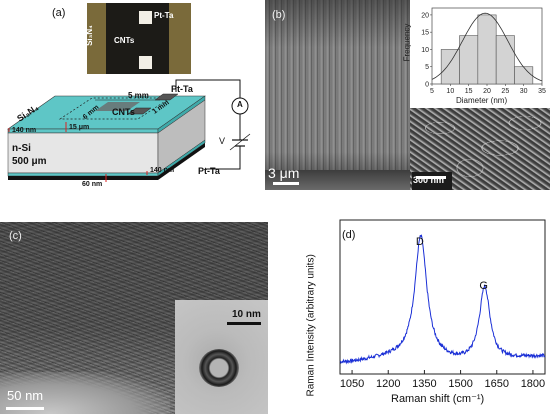  What do you see at coordinates (425, 33) in the screenshot?
I see `histogram-ytick-label: 15` at bounding box center [425, 33].